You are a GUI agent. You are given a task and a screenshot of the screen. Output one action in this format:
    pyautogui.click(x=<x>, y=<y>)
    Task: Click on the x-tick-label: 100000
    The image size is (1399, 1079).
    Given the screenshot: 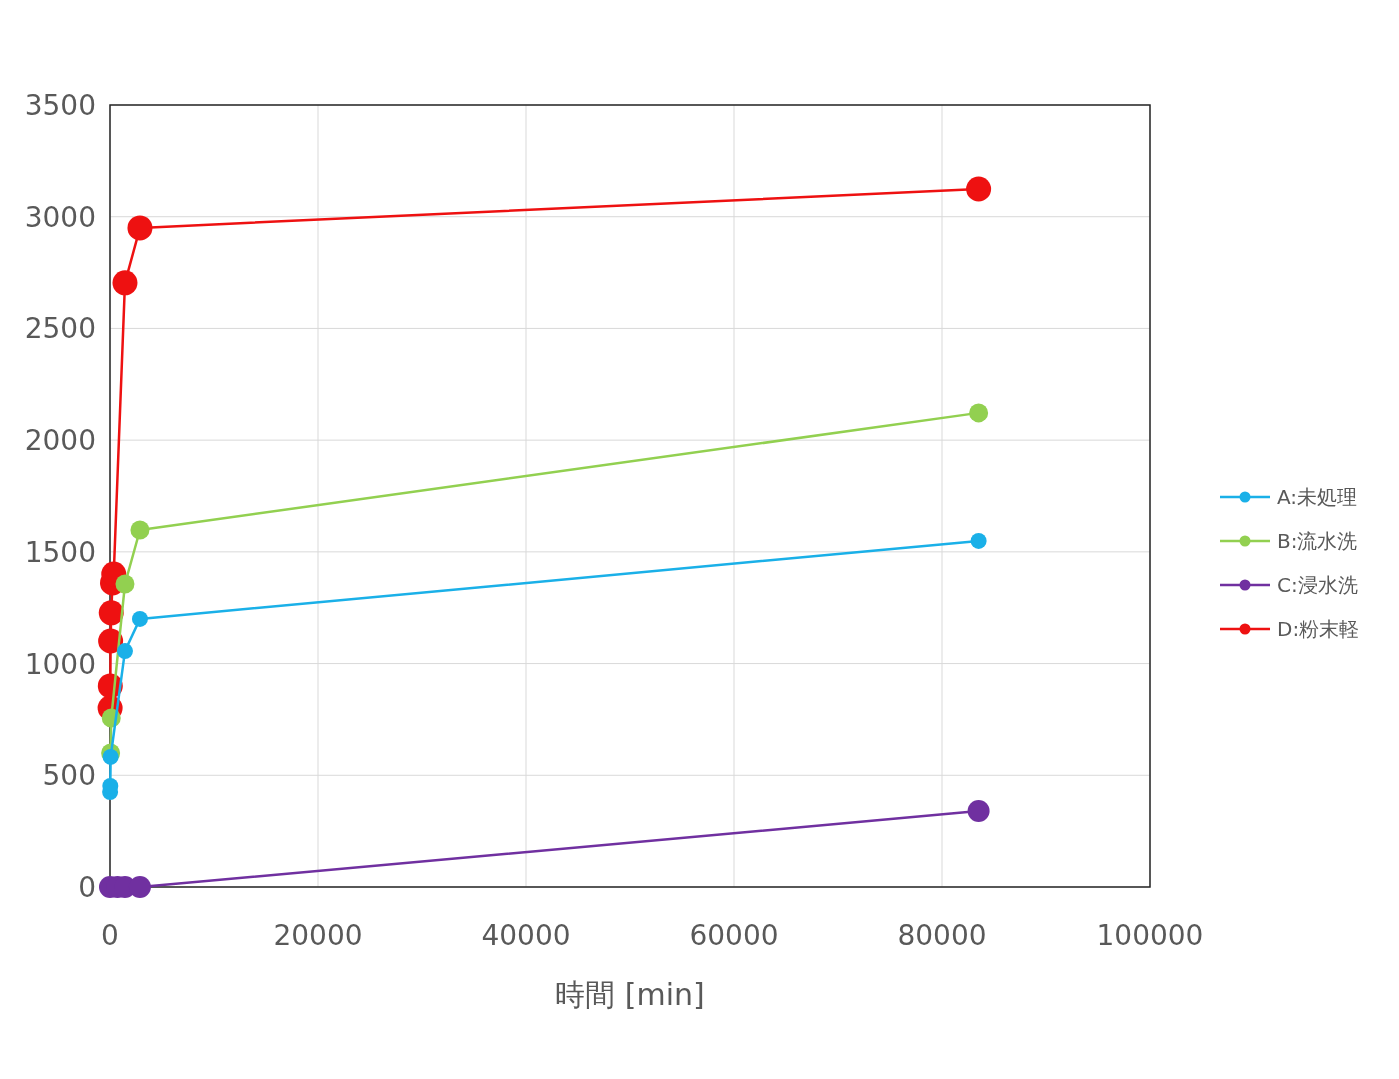 What is the action you would take?
    pyautogui.click(x=1150, y=935)
    